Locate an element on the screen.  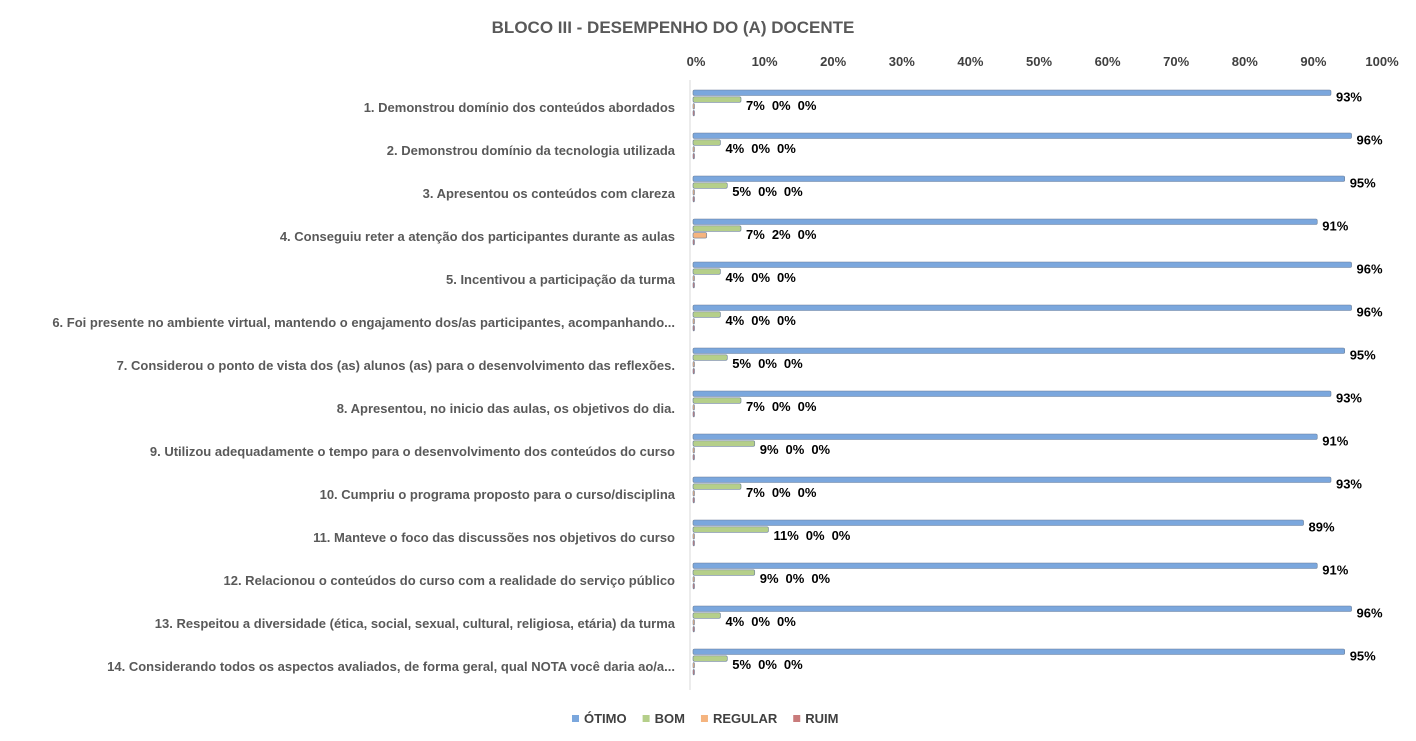
category-label: 3. Apresentou os conteúdos com clareza is located at coordinates (549, 193).